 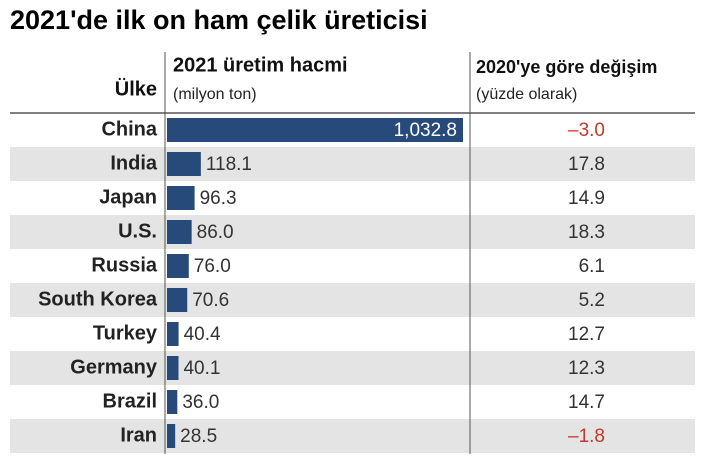 What do you see at coordinates (138, 435) in the screenshot?
I see `category-label: Iran` at bounding box center [138, 435].